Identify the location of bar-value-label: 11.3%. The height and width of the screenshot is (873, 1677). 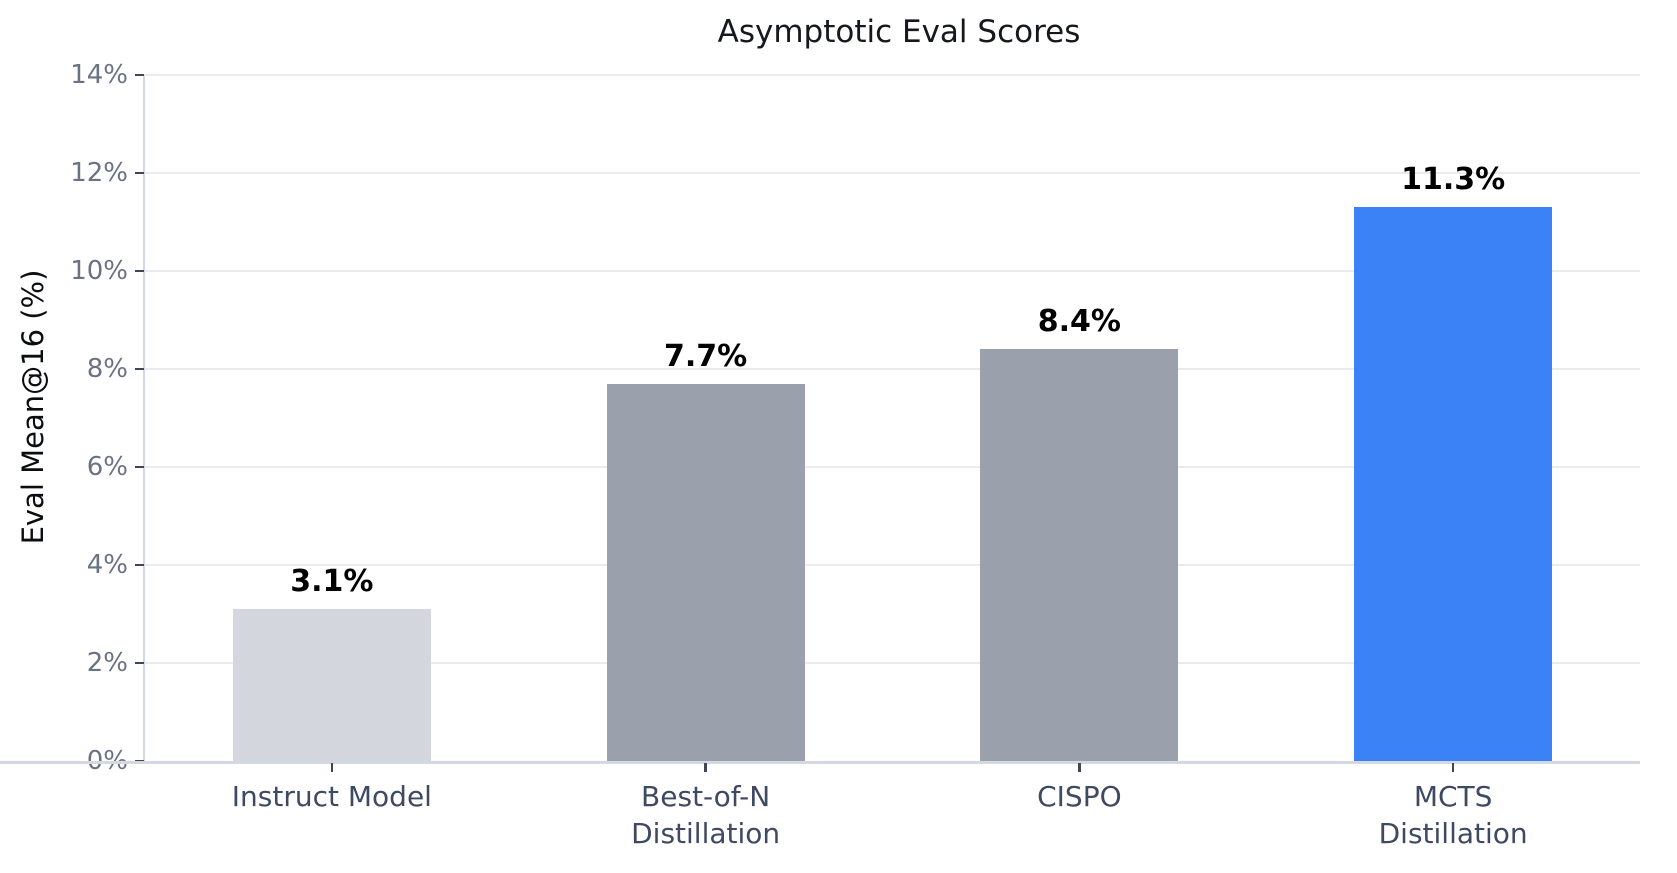
(1453, 180).